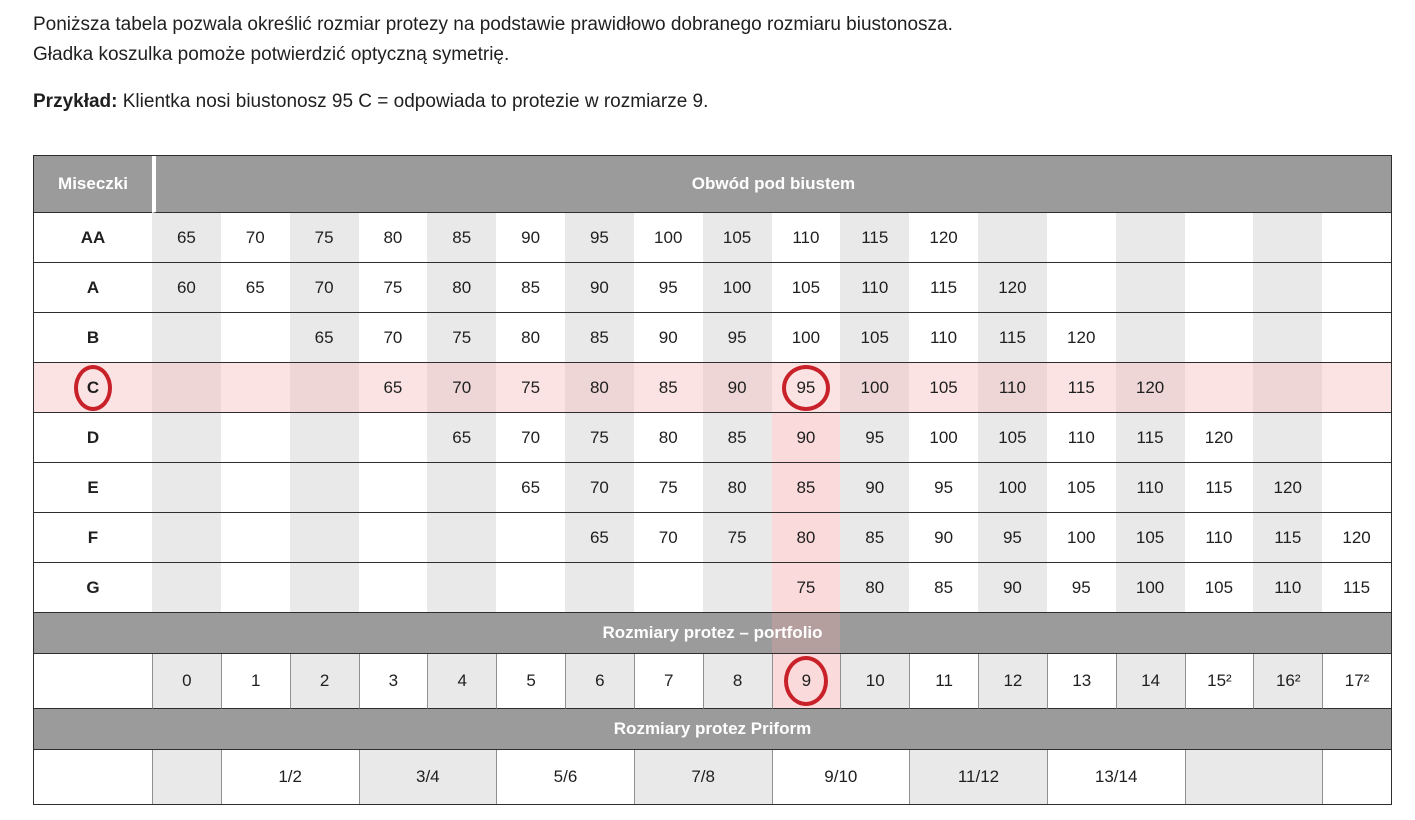  Describe the element at coordinates (255, 681) in the screenshot. I see `size-cell: 1` at that location.